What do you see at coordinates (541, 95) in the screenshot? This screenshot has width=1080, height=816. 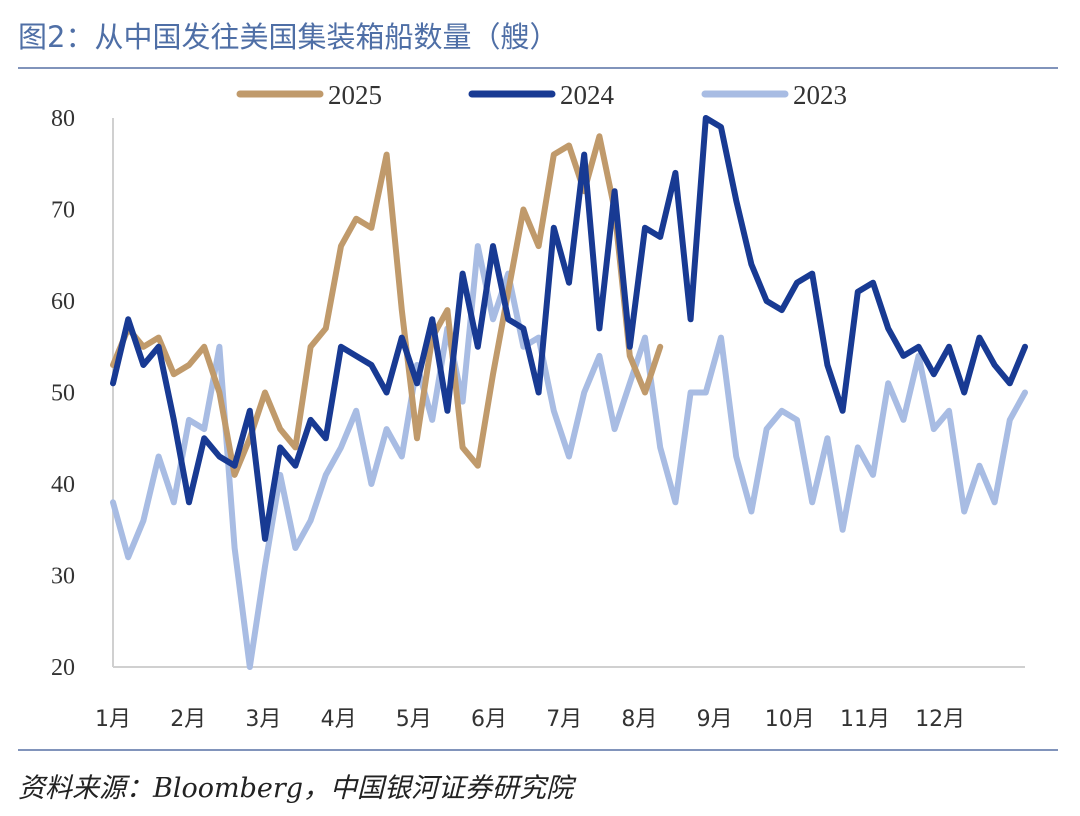 I see `legend: 2025 2024 2023` at bounding box center [541, 95].